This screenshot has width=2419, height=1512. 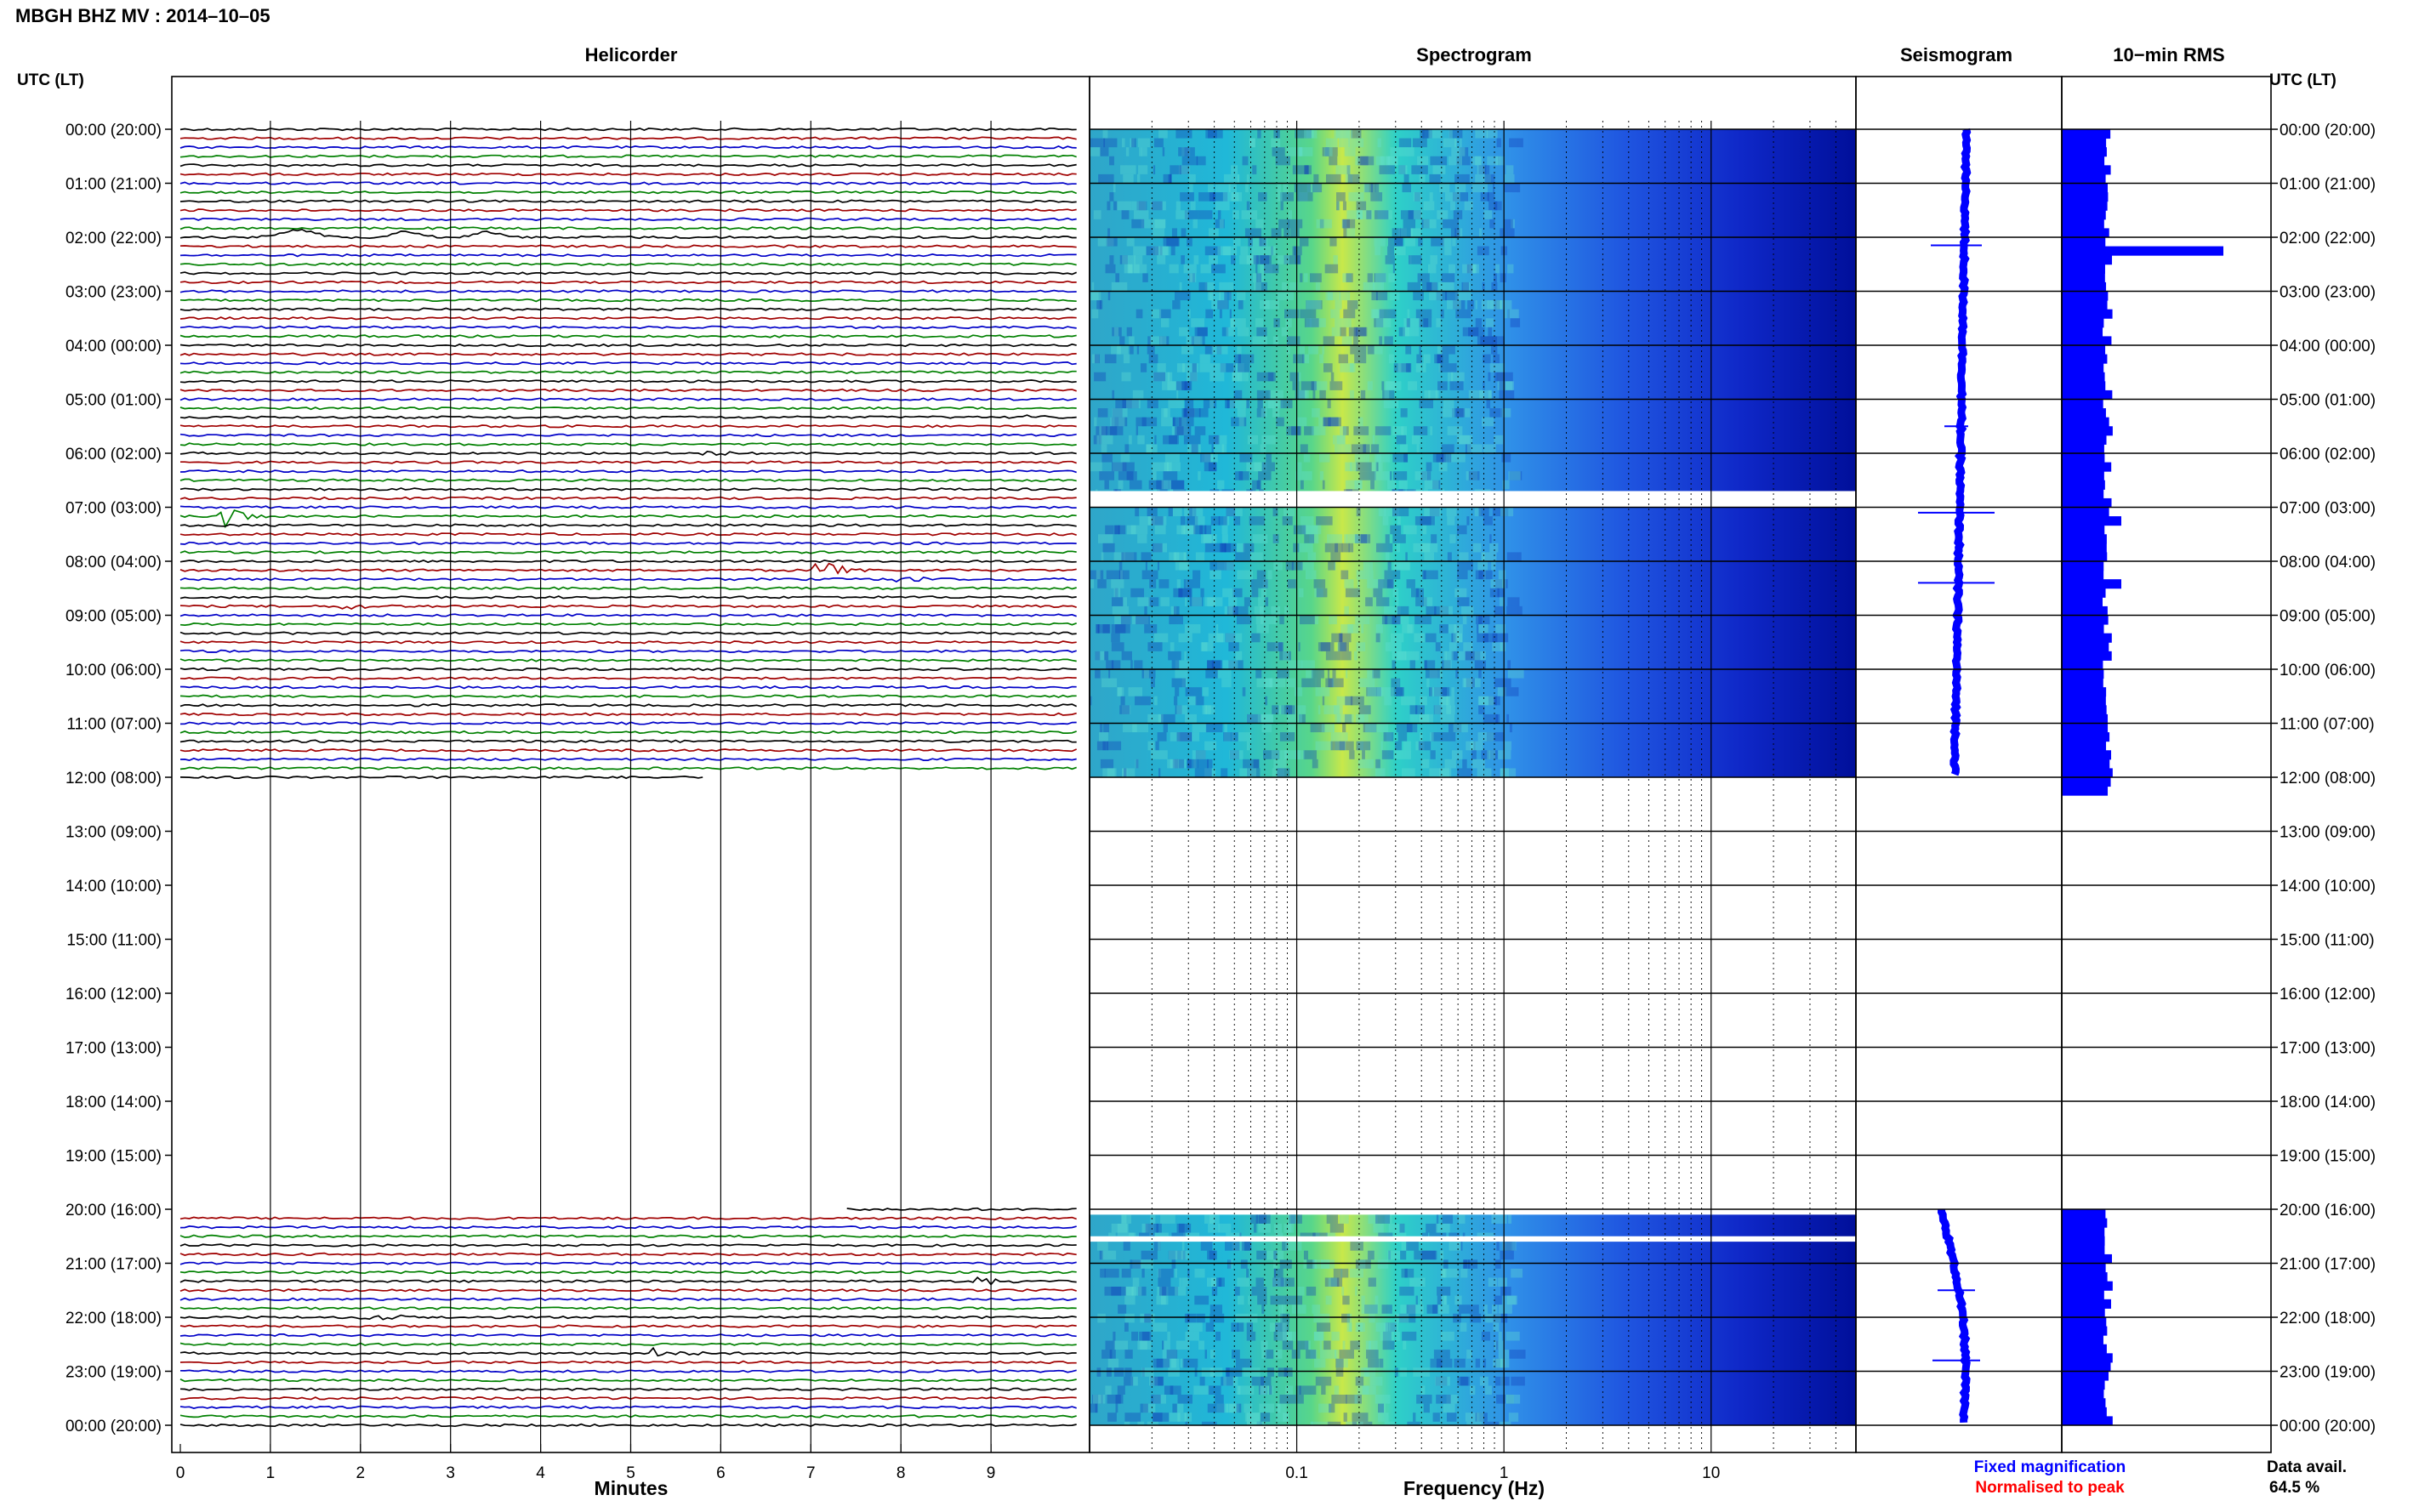 I want to click on helicorder-x-label: Minutes, so click(x=632, y=1488).